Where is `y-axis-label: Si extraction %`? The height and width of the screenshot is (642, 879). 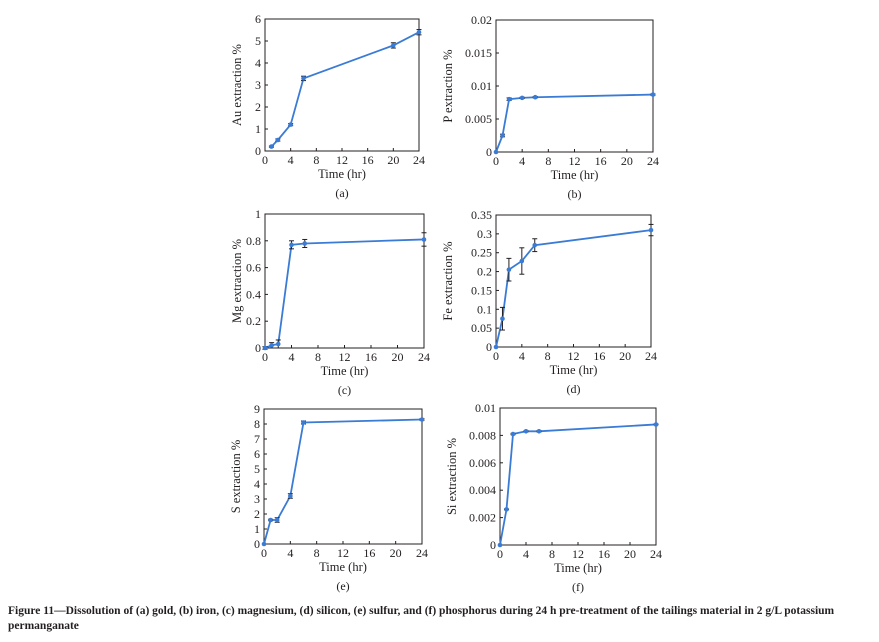 y-axis-label: Si extraction % is located at coordinates (452, 476).